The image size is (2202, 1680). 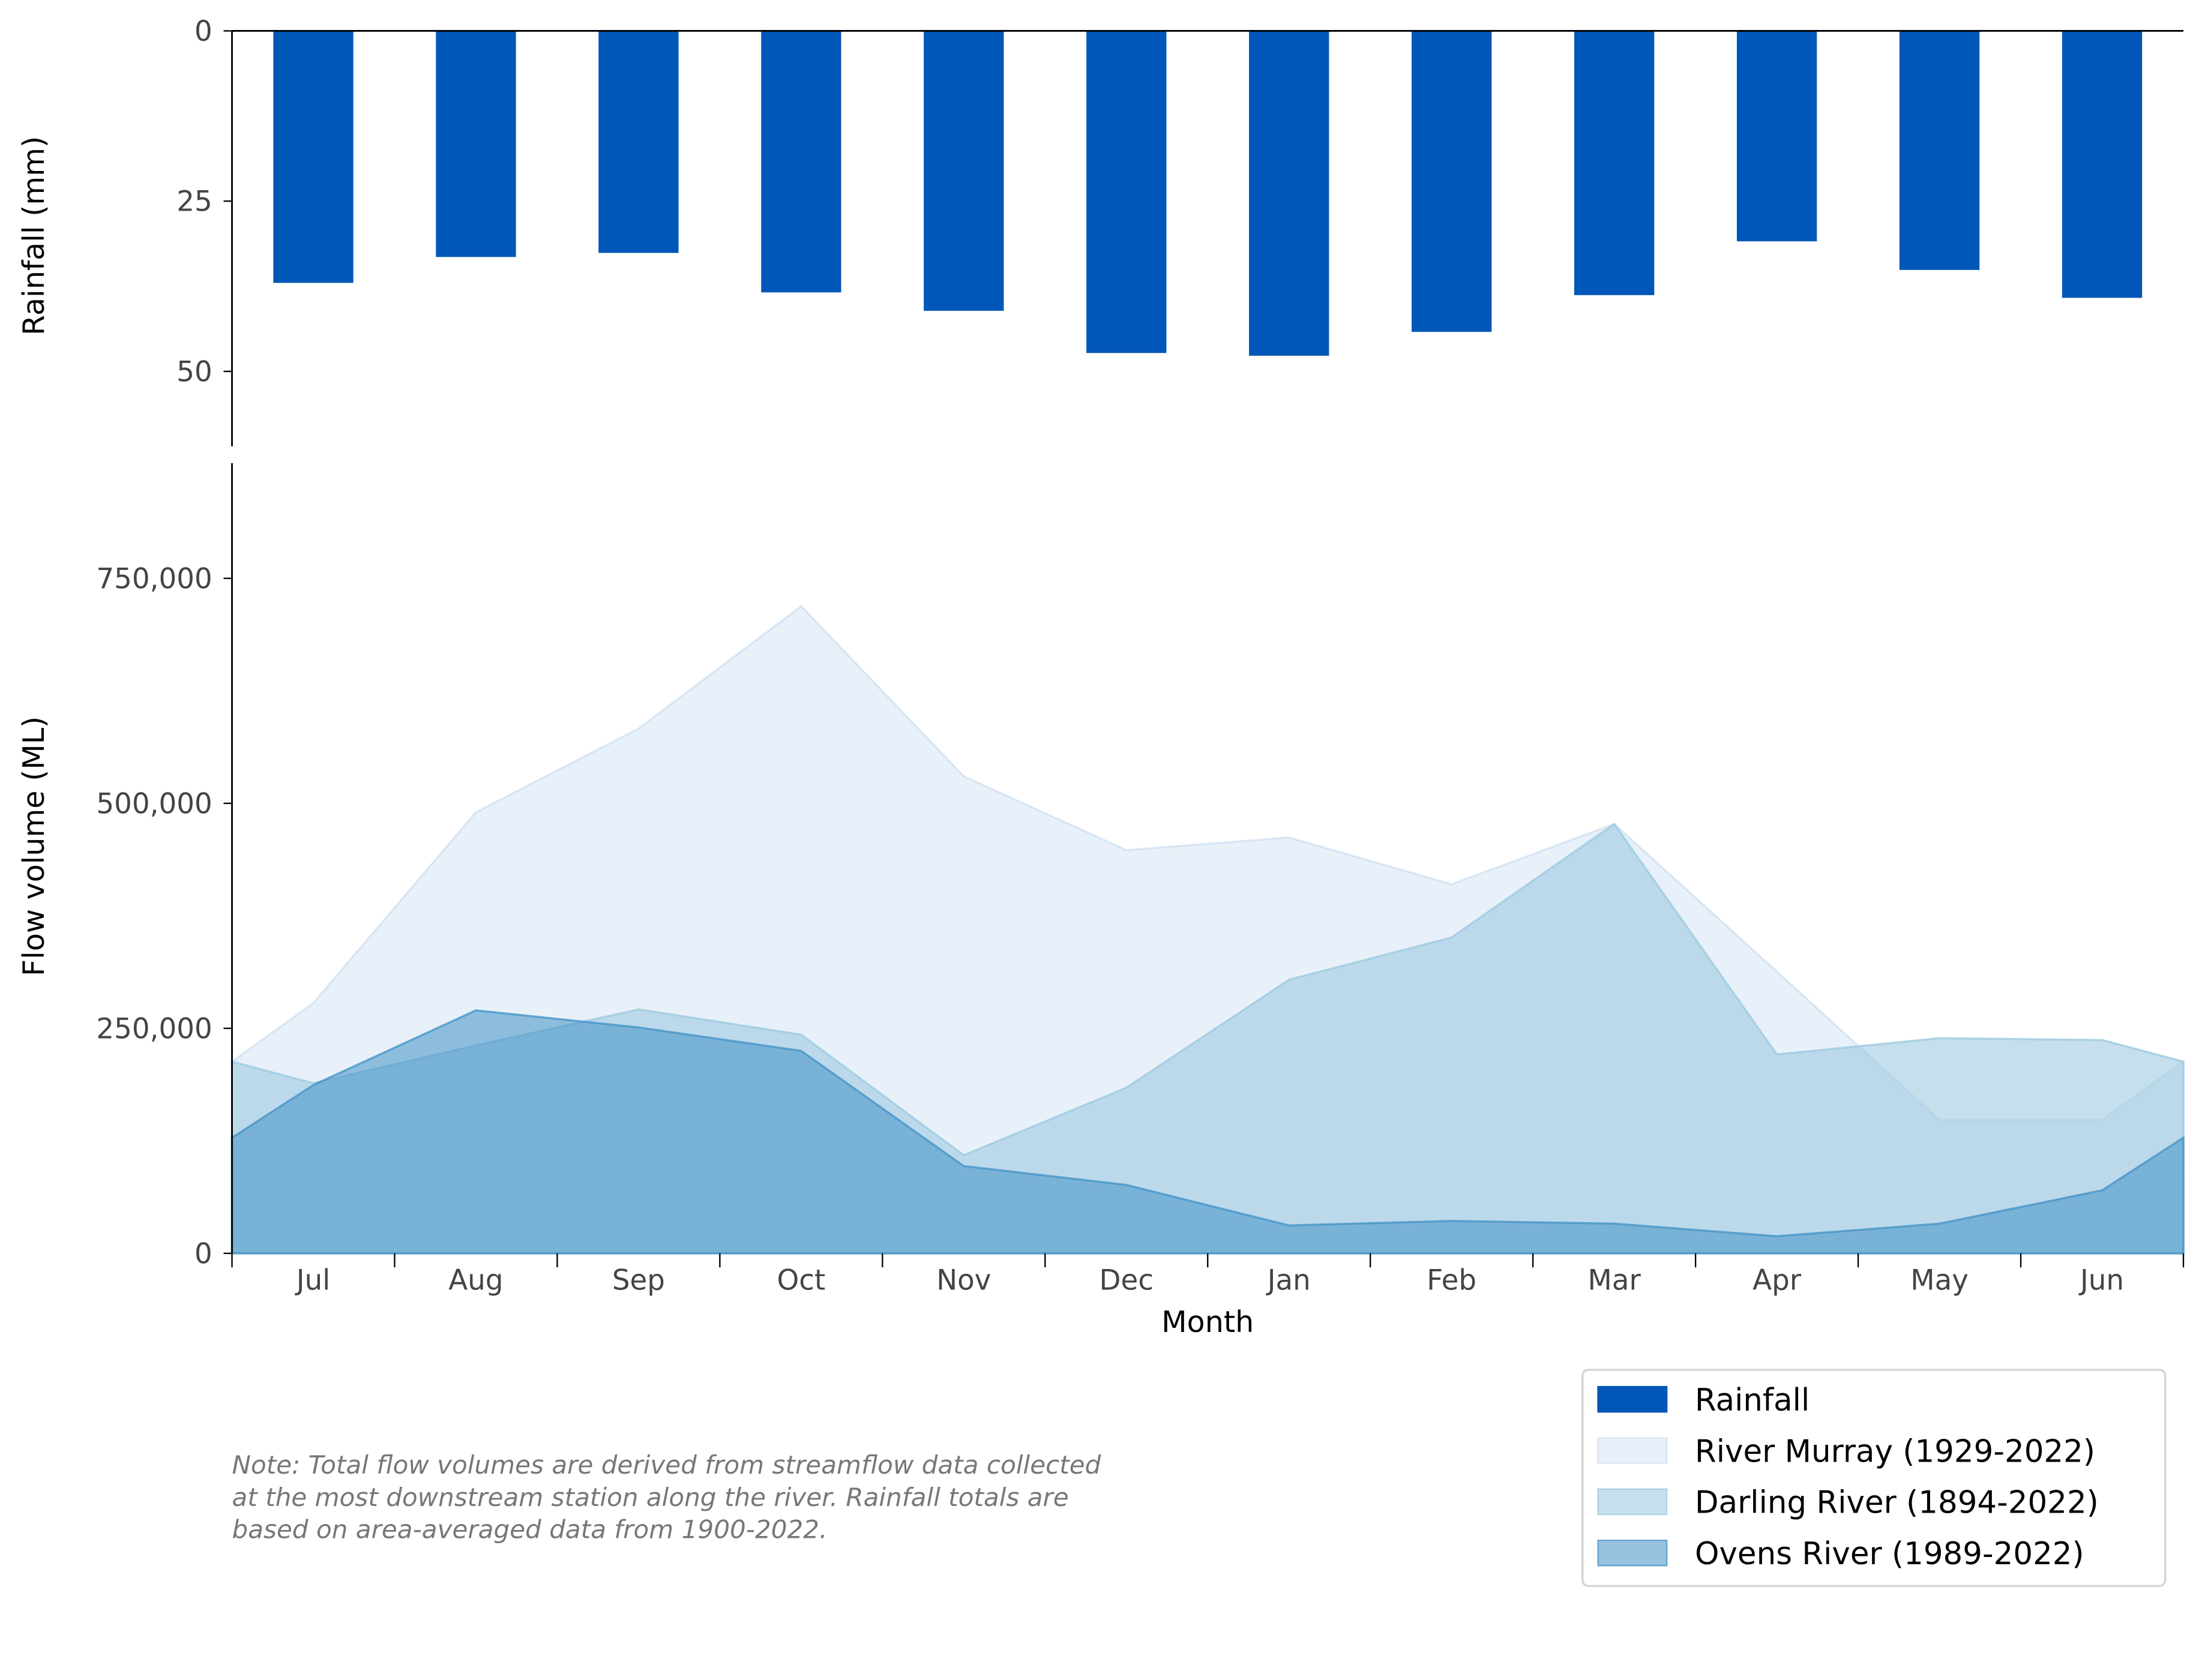 I want to click on x-tick-label-Feb: Feb, so click(x=1451, y=1281).